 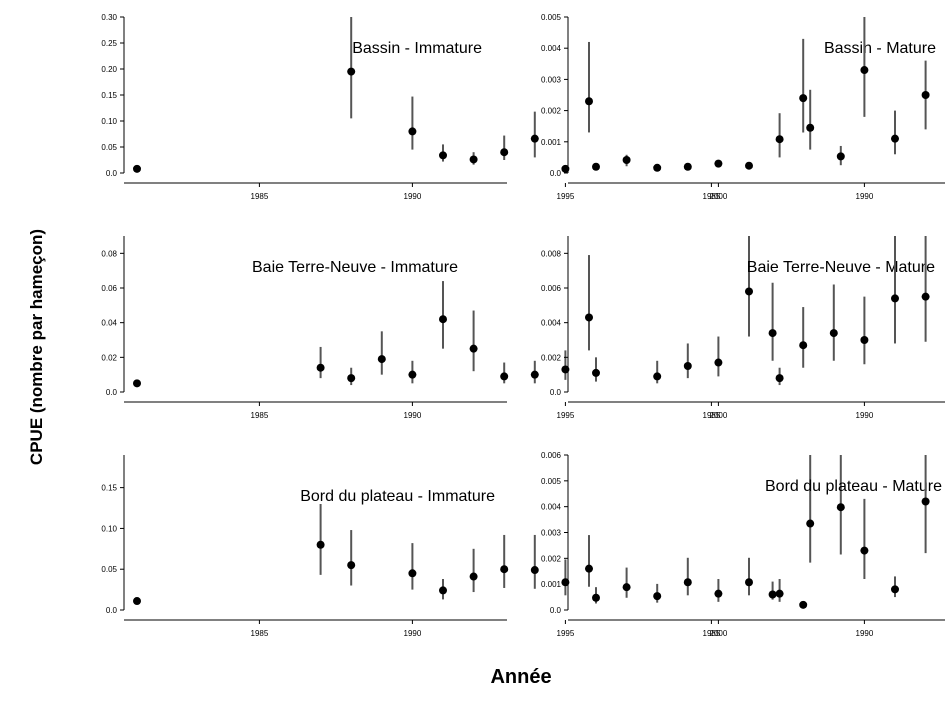 What do you see at coordinates (841, 267) in the screenshot?
I see `panel-title: Baie Terre-Neuve - Mature` at bounding box center [841, 267].